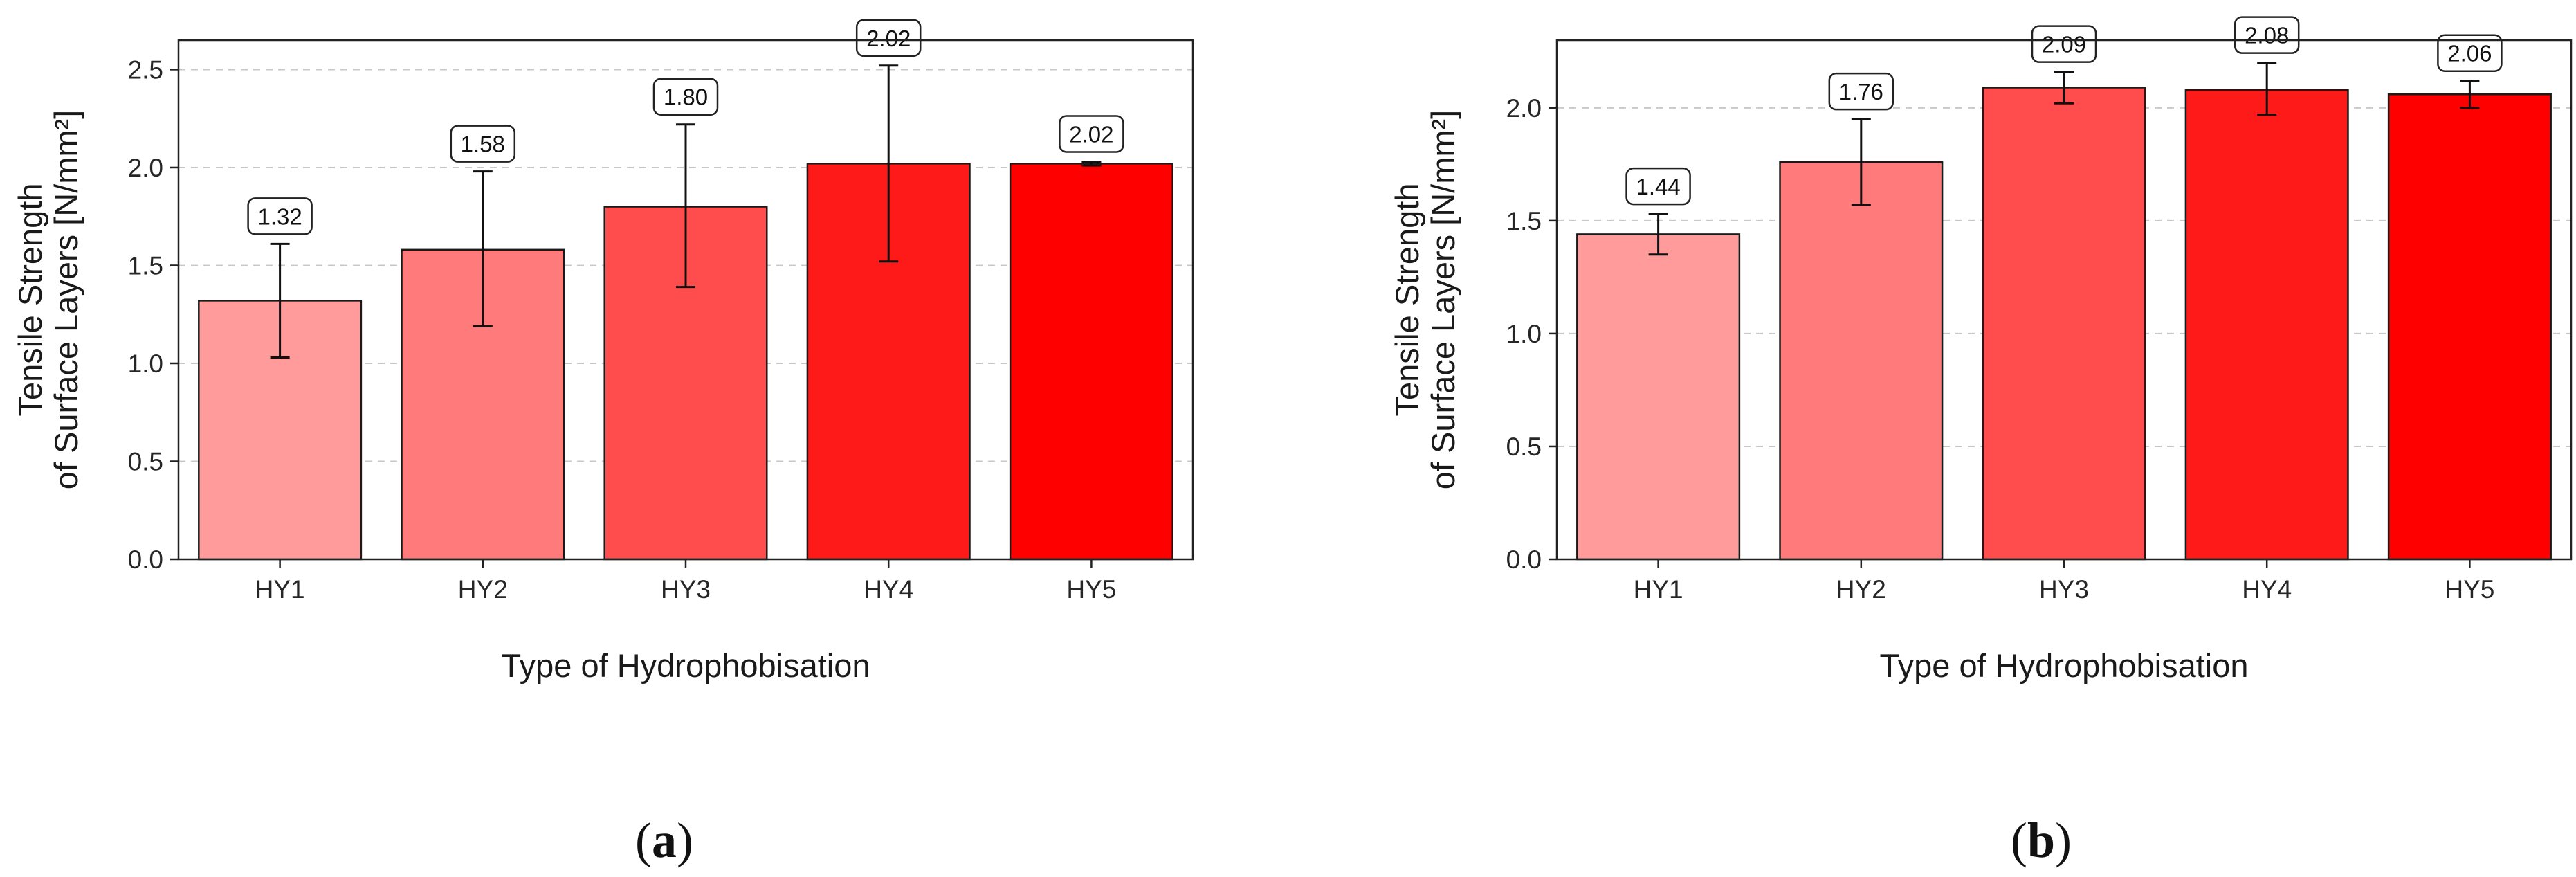 The image size is (2576, 877). I want to click on x-axis-label-a: Type of Hydrophobisation, so click(686, 665).